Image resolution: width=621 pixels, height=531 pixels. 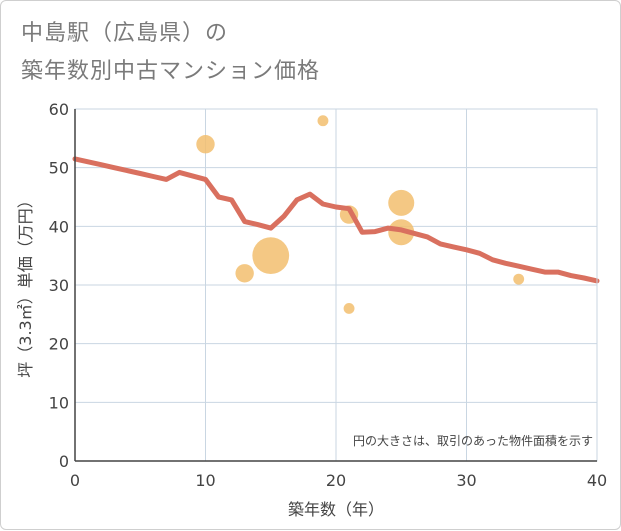 What do you see at coordinates (75, 480) in the screenshot?
I see `x-tick-label: 0` at bounding box center [75, 480].